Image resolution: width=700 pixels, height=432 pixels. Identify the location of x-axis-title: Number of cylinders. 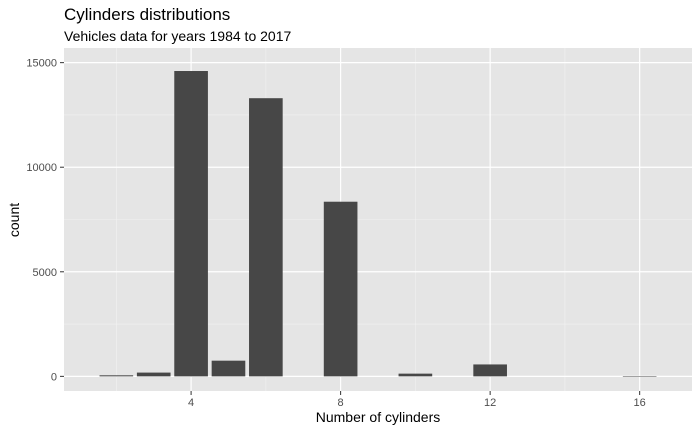
(378, 417).